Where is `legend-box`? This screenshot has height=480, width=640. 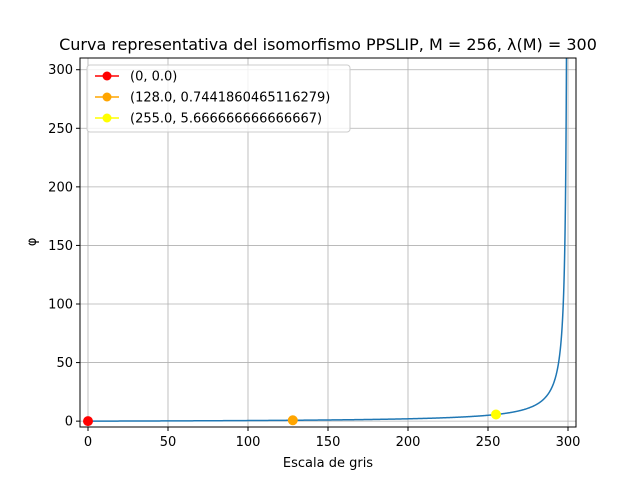
legend-box is located at coordinates (218, 98).